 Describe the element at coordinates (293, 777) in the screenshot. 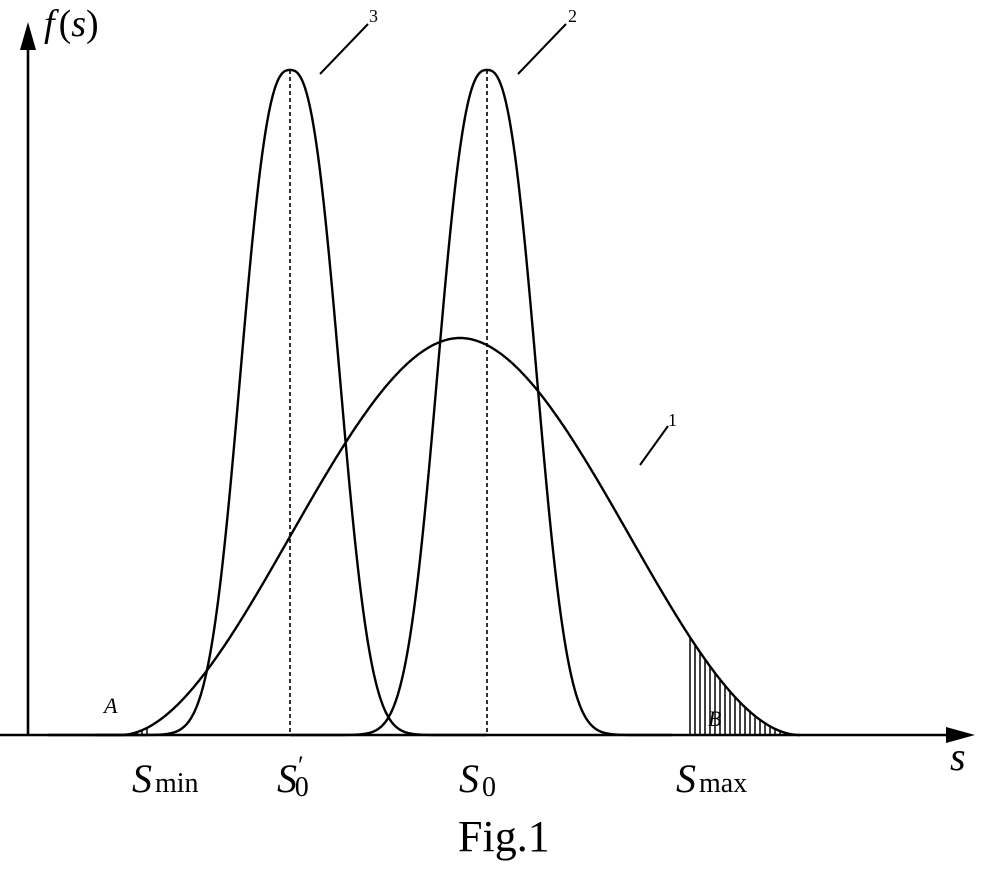

I see `tick-label-s0-prime: S′ 0` at that location.